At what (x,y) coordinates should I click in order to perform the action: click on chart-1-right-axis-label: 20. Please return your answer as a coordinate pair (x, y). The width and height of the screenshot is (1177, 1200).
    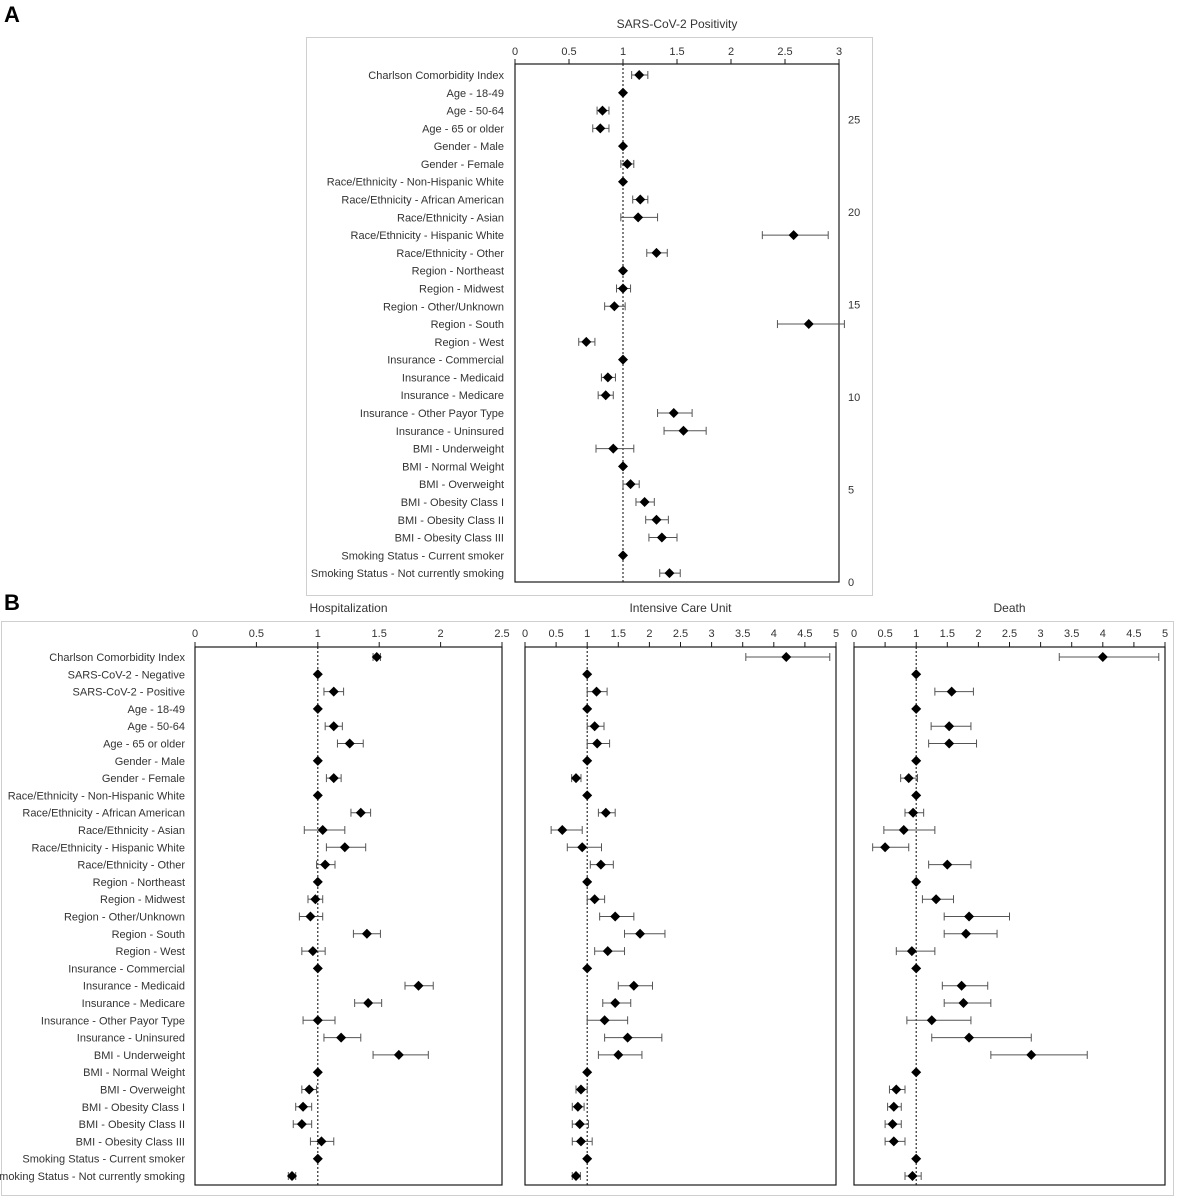
    Looking at the image, I should click on (854, 213).